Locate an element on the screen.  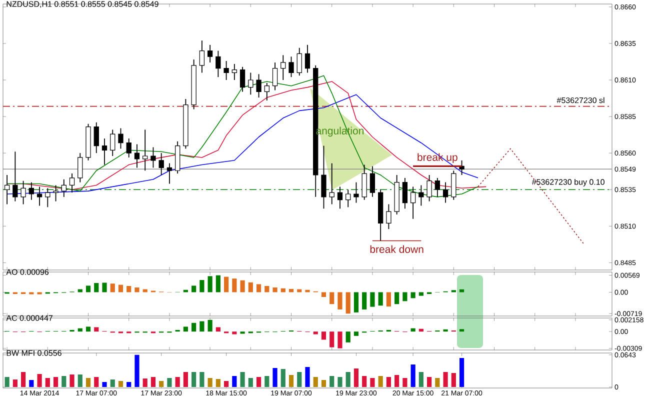
chart-title: NZDUSD,H1 0.8551 0.8555 0.8545 0.8549 is located at coordinates (82, 4).